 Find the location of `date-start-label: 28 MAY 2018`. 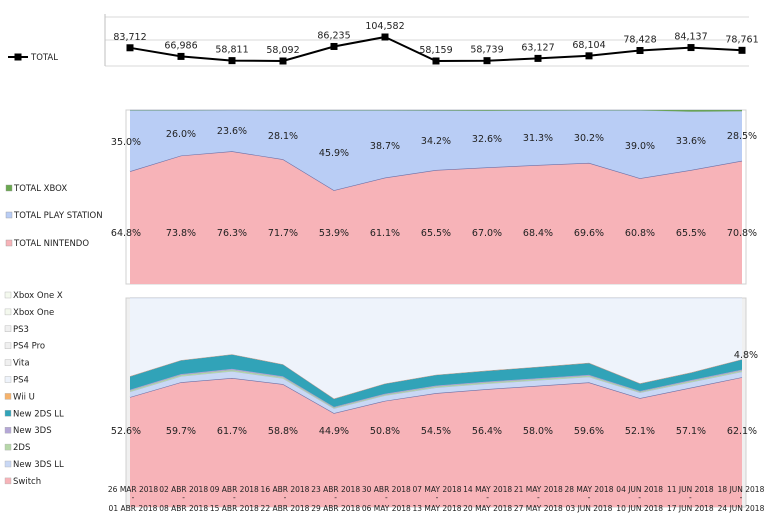

date-start-label: 28 MAY 2018 is located at coordinates (589, 489).